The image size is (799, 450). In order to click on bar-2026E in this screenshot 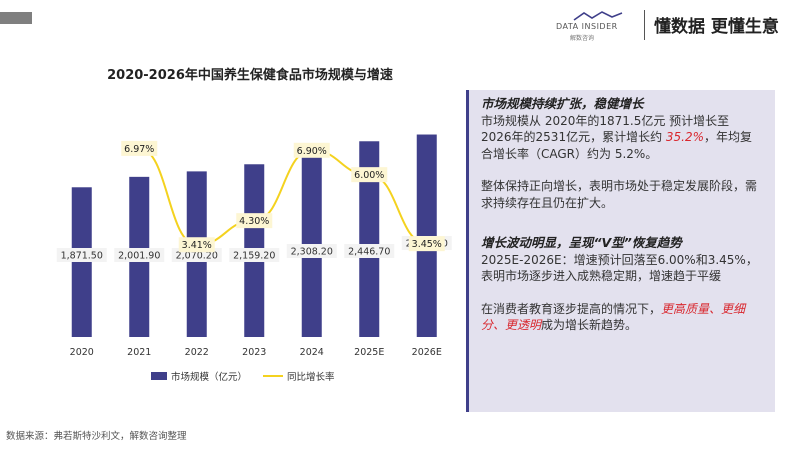, I will do `click(426, 235)`.